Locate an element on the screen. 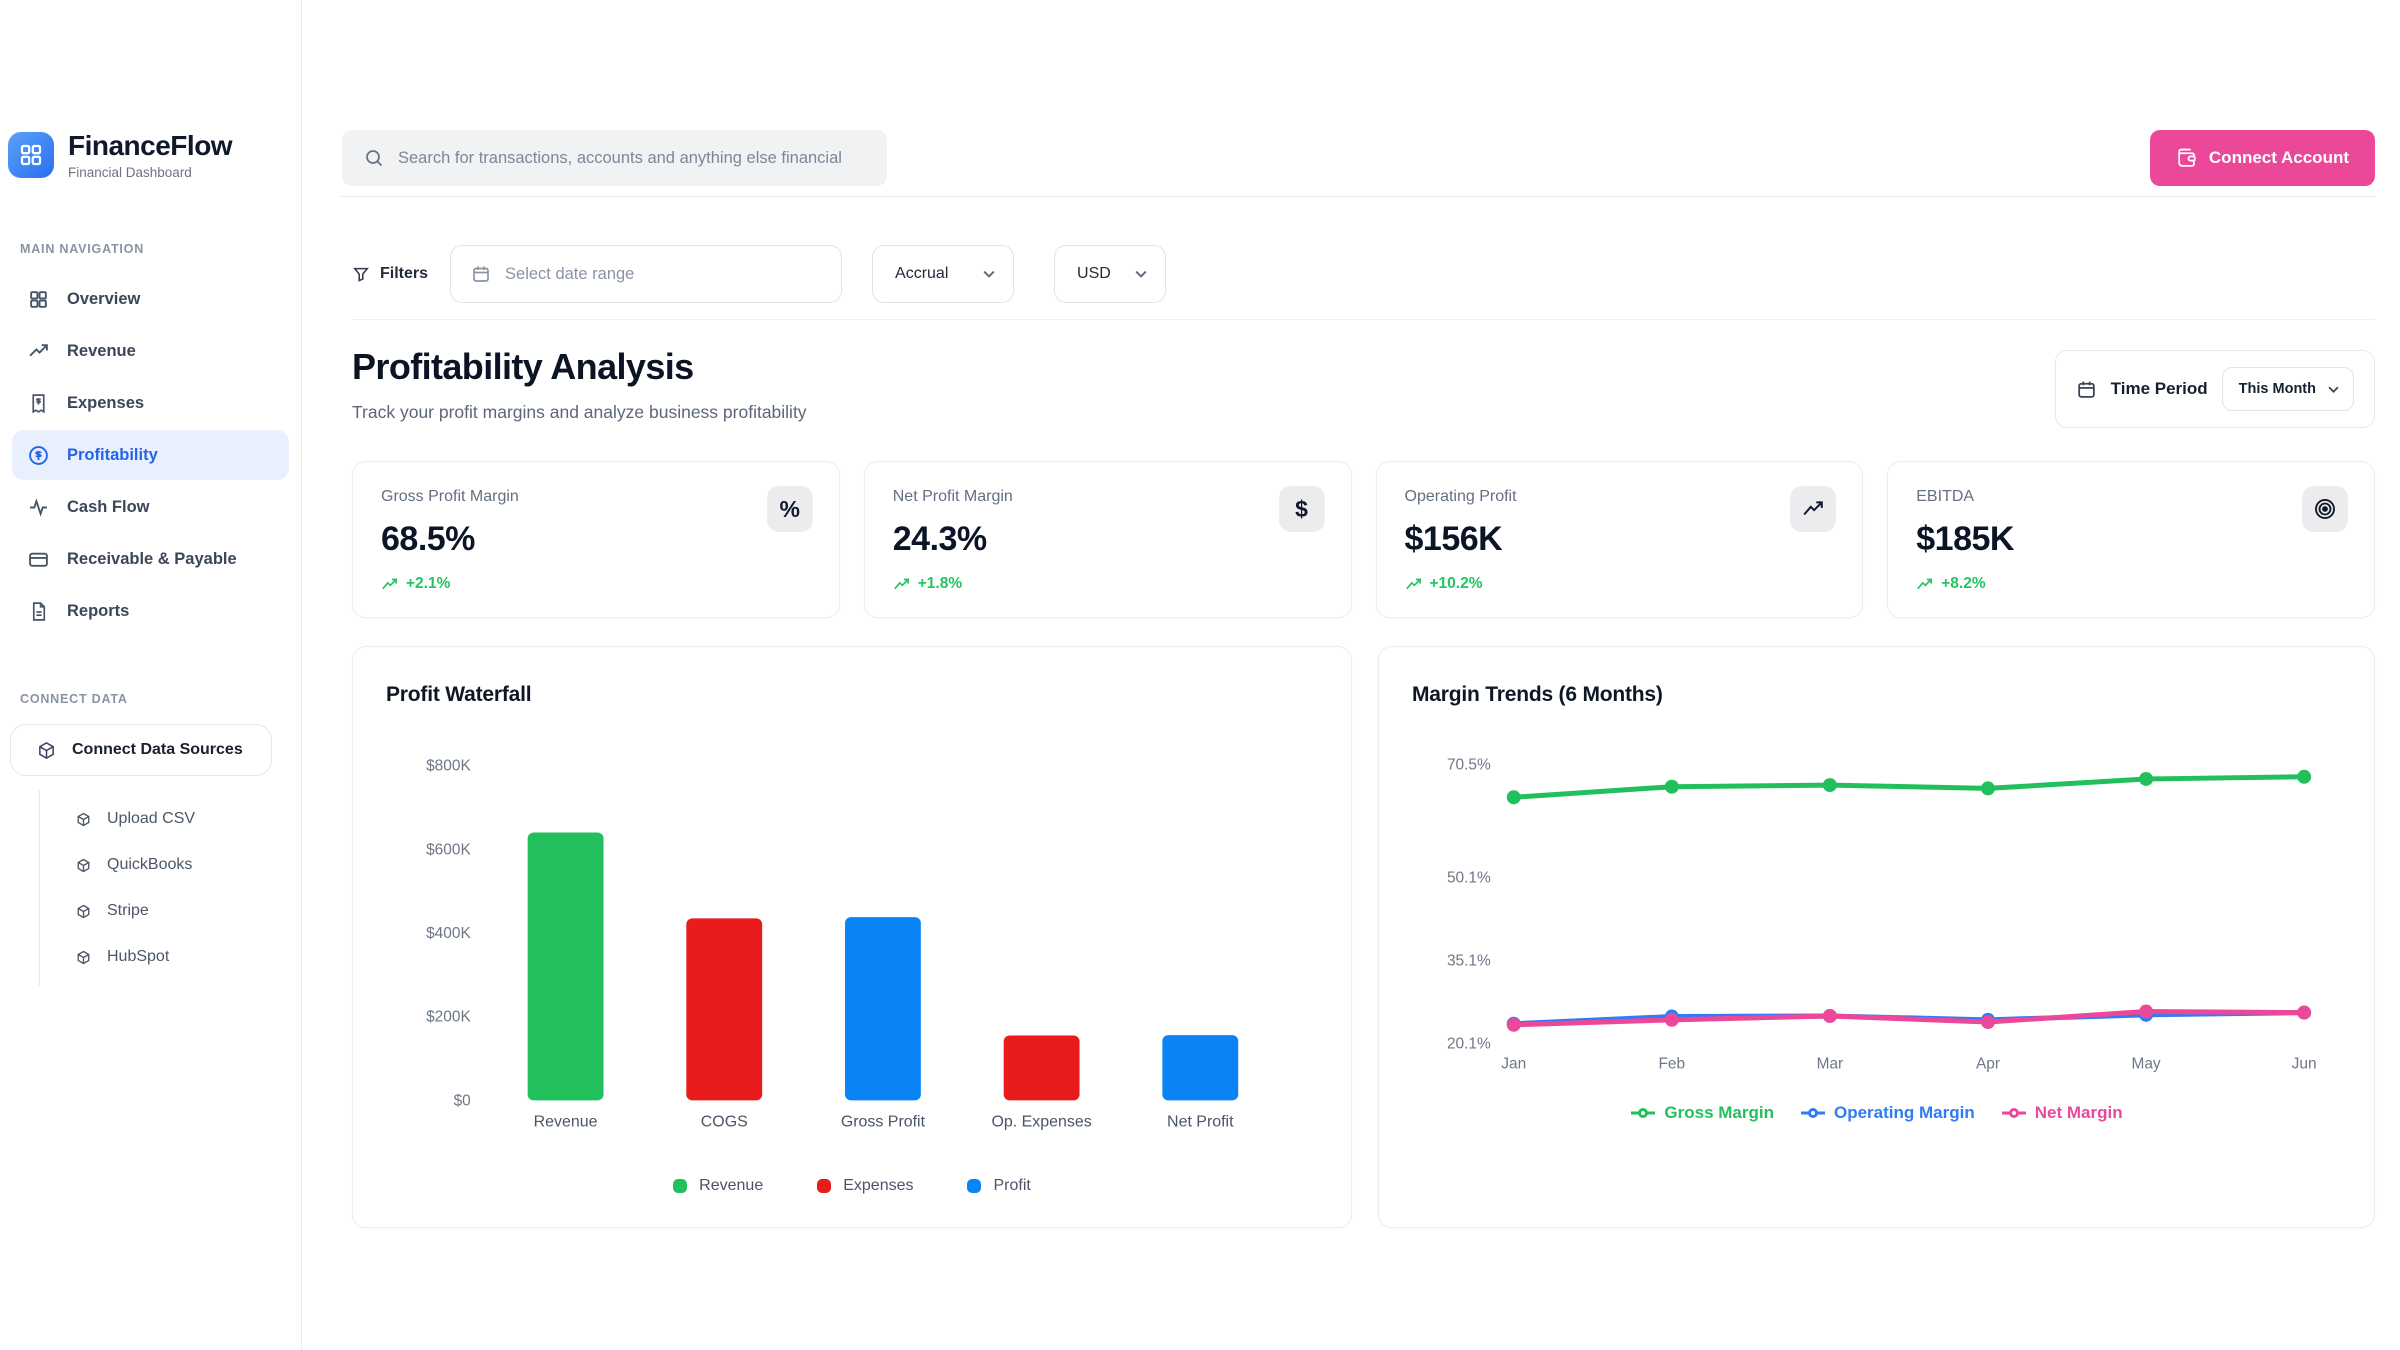  svg-text: May is located at coordinates (2145, 1064).